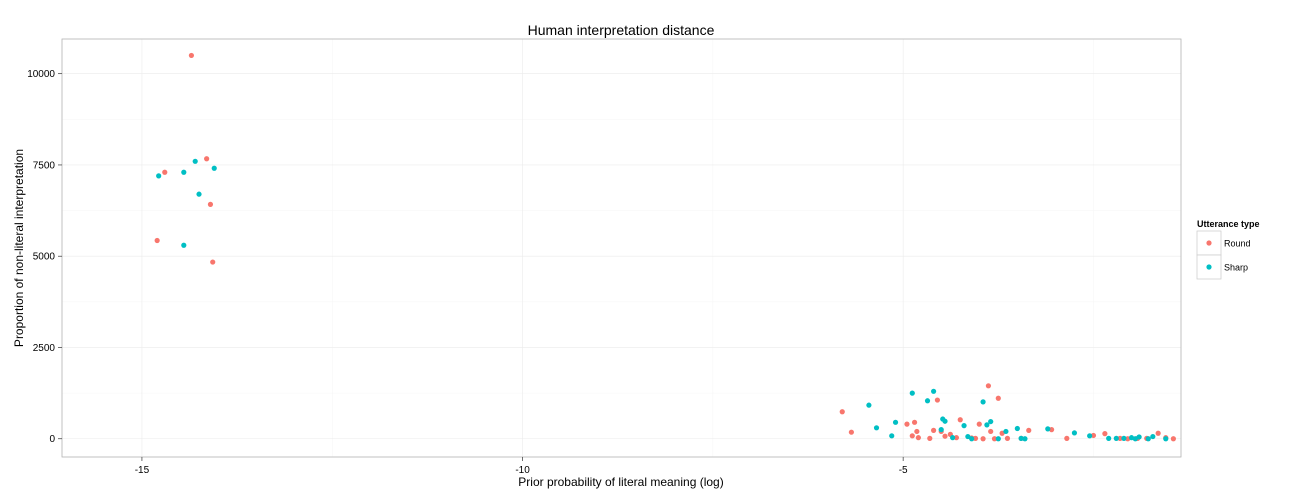  What do you see at coordinates (44, 348) in the screenshot?
I see `y-tick-label: 2500` at bounding box center [44, 348].